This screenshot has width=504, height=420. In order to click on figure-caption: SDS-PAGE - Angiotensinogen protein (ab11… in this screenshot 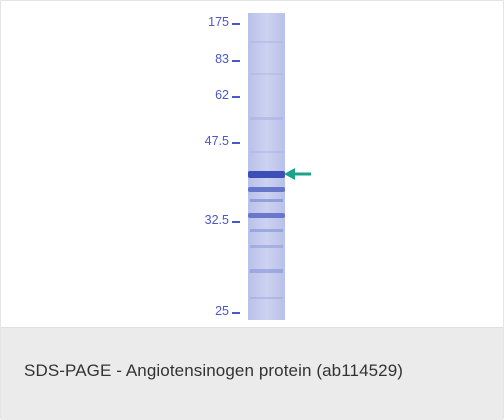, I will do `click(214, 370)`.